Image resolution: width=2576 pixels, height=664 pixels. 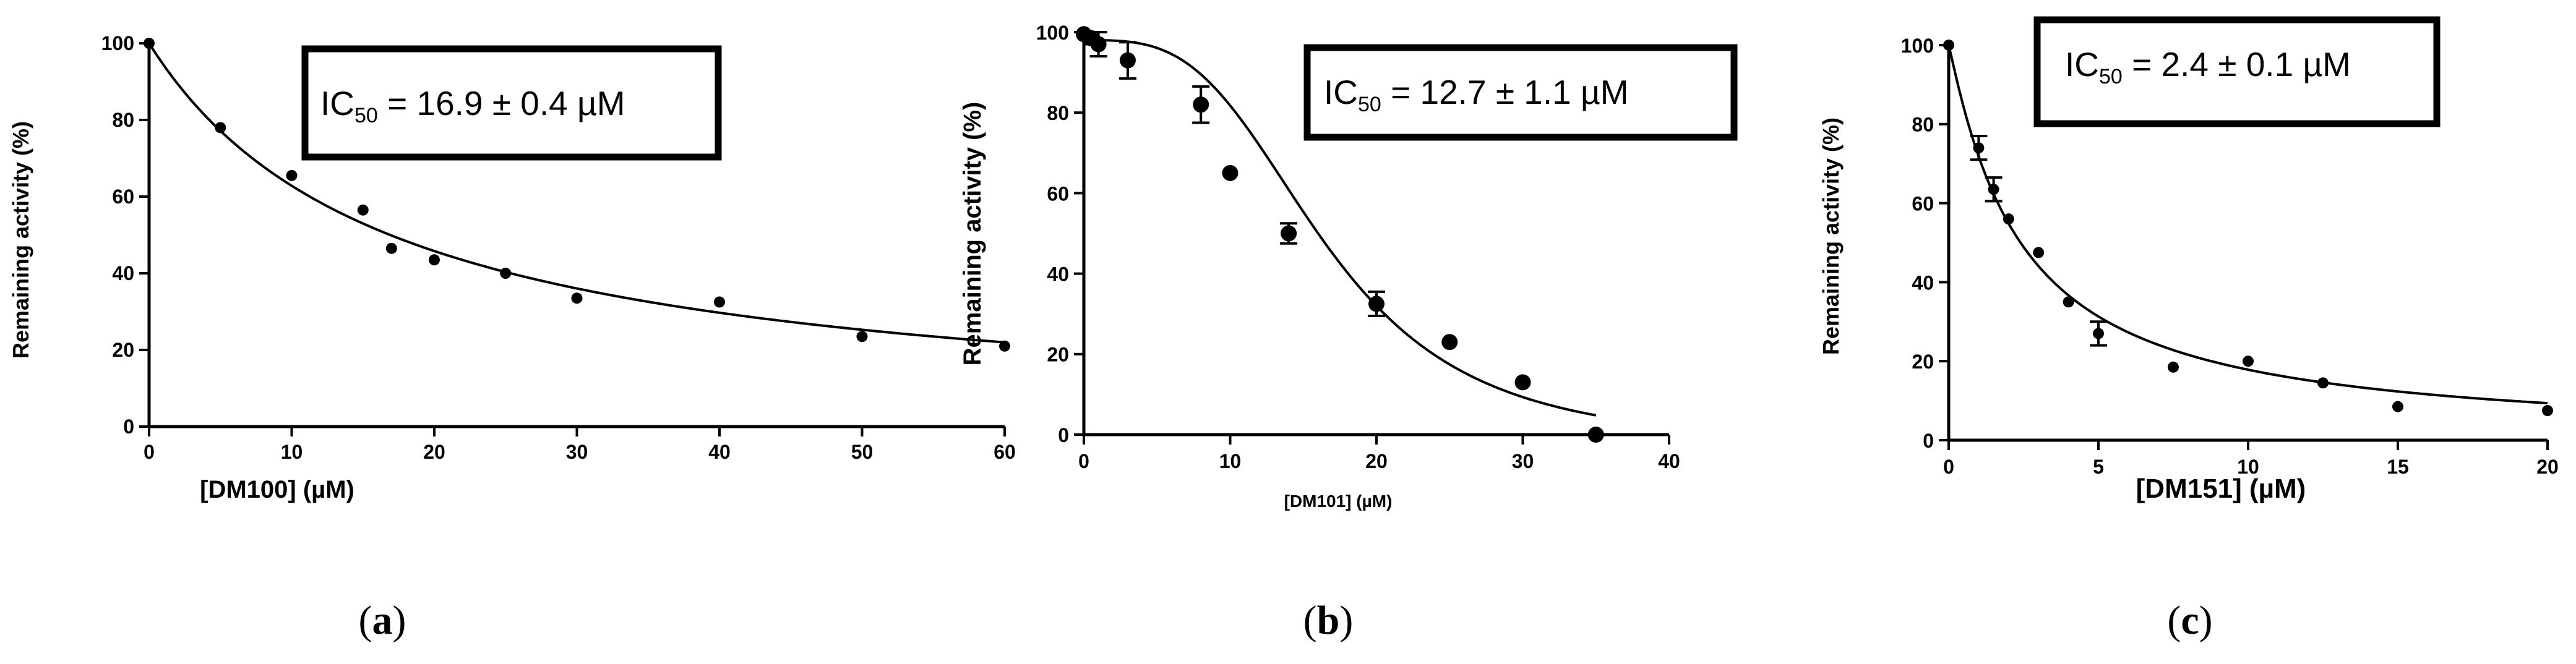 I want to click on chart-a-x-tick-label: 40, so click(x=720, y=452).